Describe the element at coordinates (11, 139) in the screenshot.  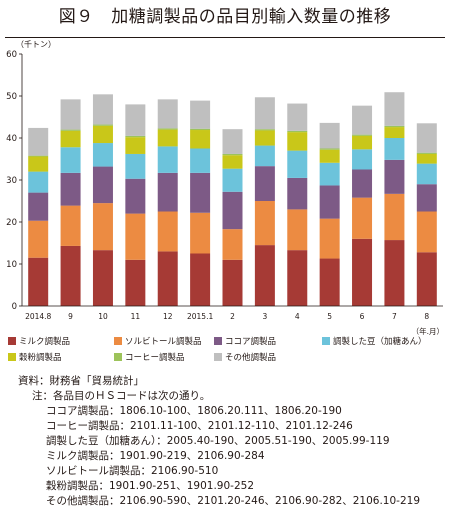
I see `y-tick-label: 40` at that location.